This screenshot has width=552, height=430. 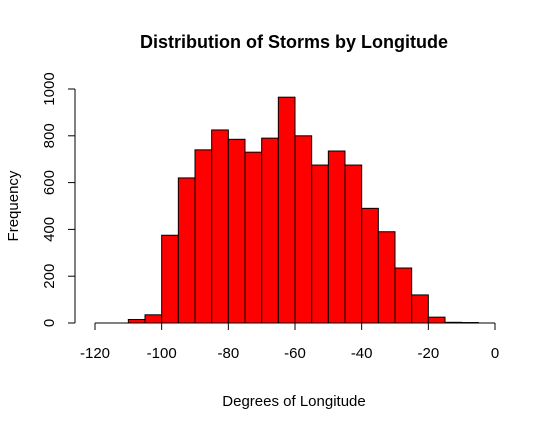 I want to click on x-tick-label: -40, so click(x=362, y=353).